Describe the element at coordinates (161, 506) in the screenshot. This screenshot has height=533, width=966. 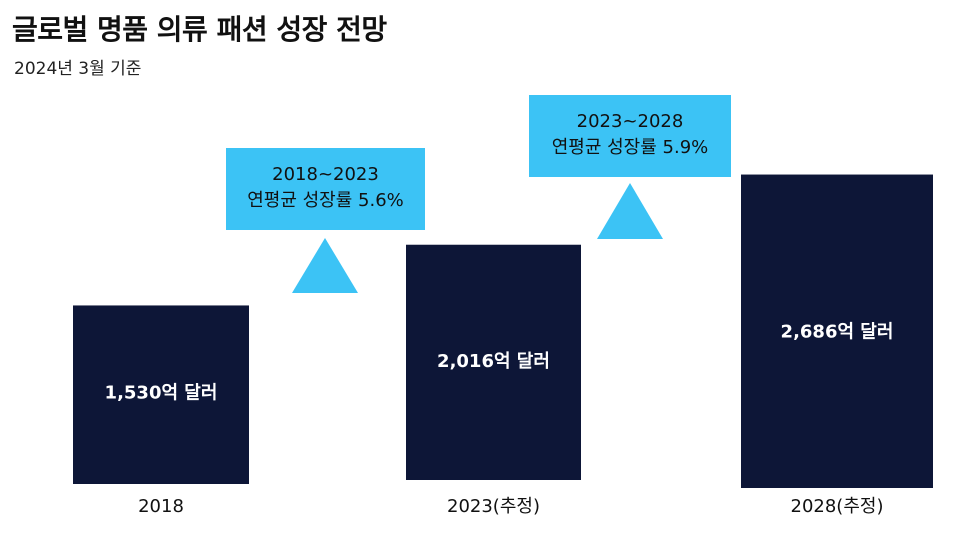
I see `category-label-0: 2018` at that location.